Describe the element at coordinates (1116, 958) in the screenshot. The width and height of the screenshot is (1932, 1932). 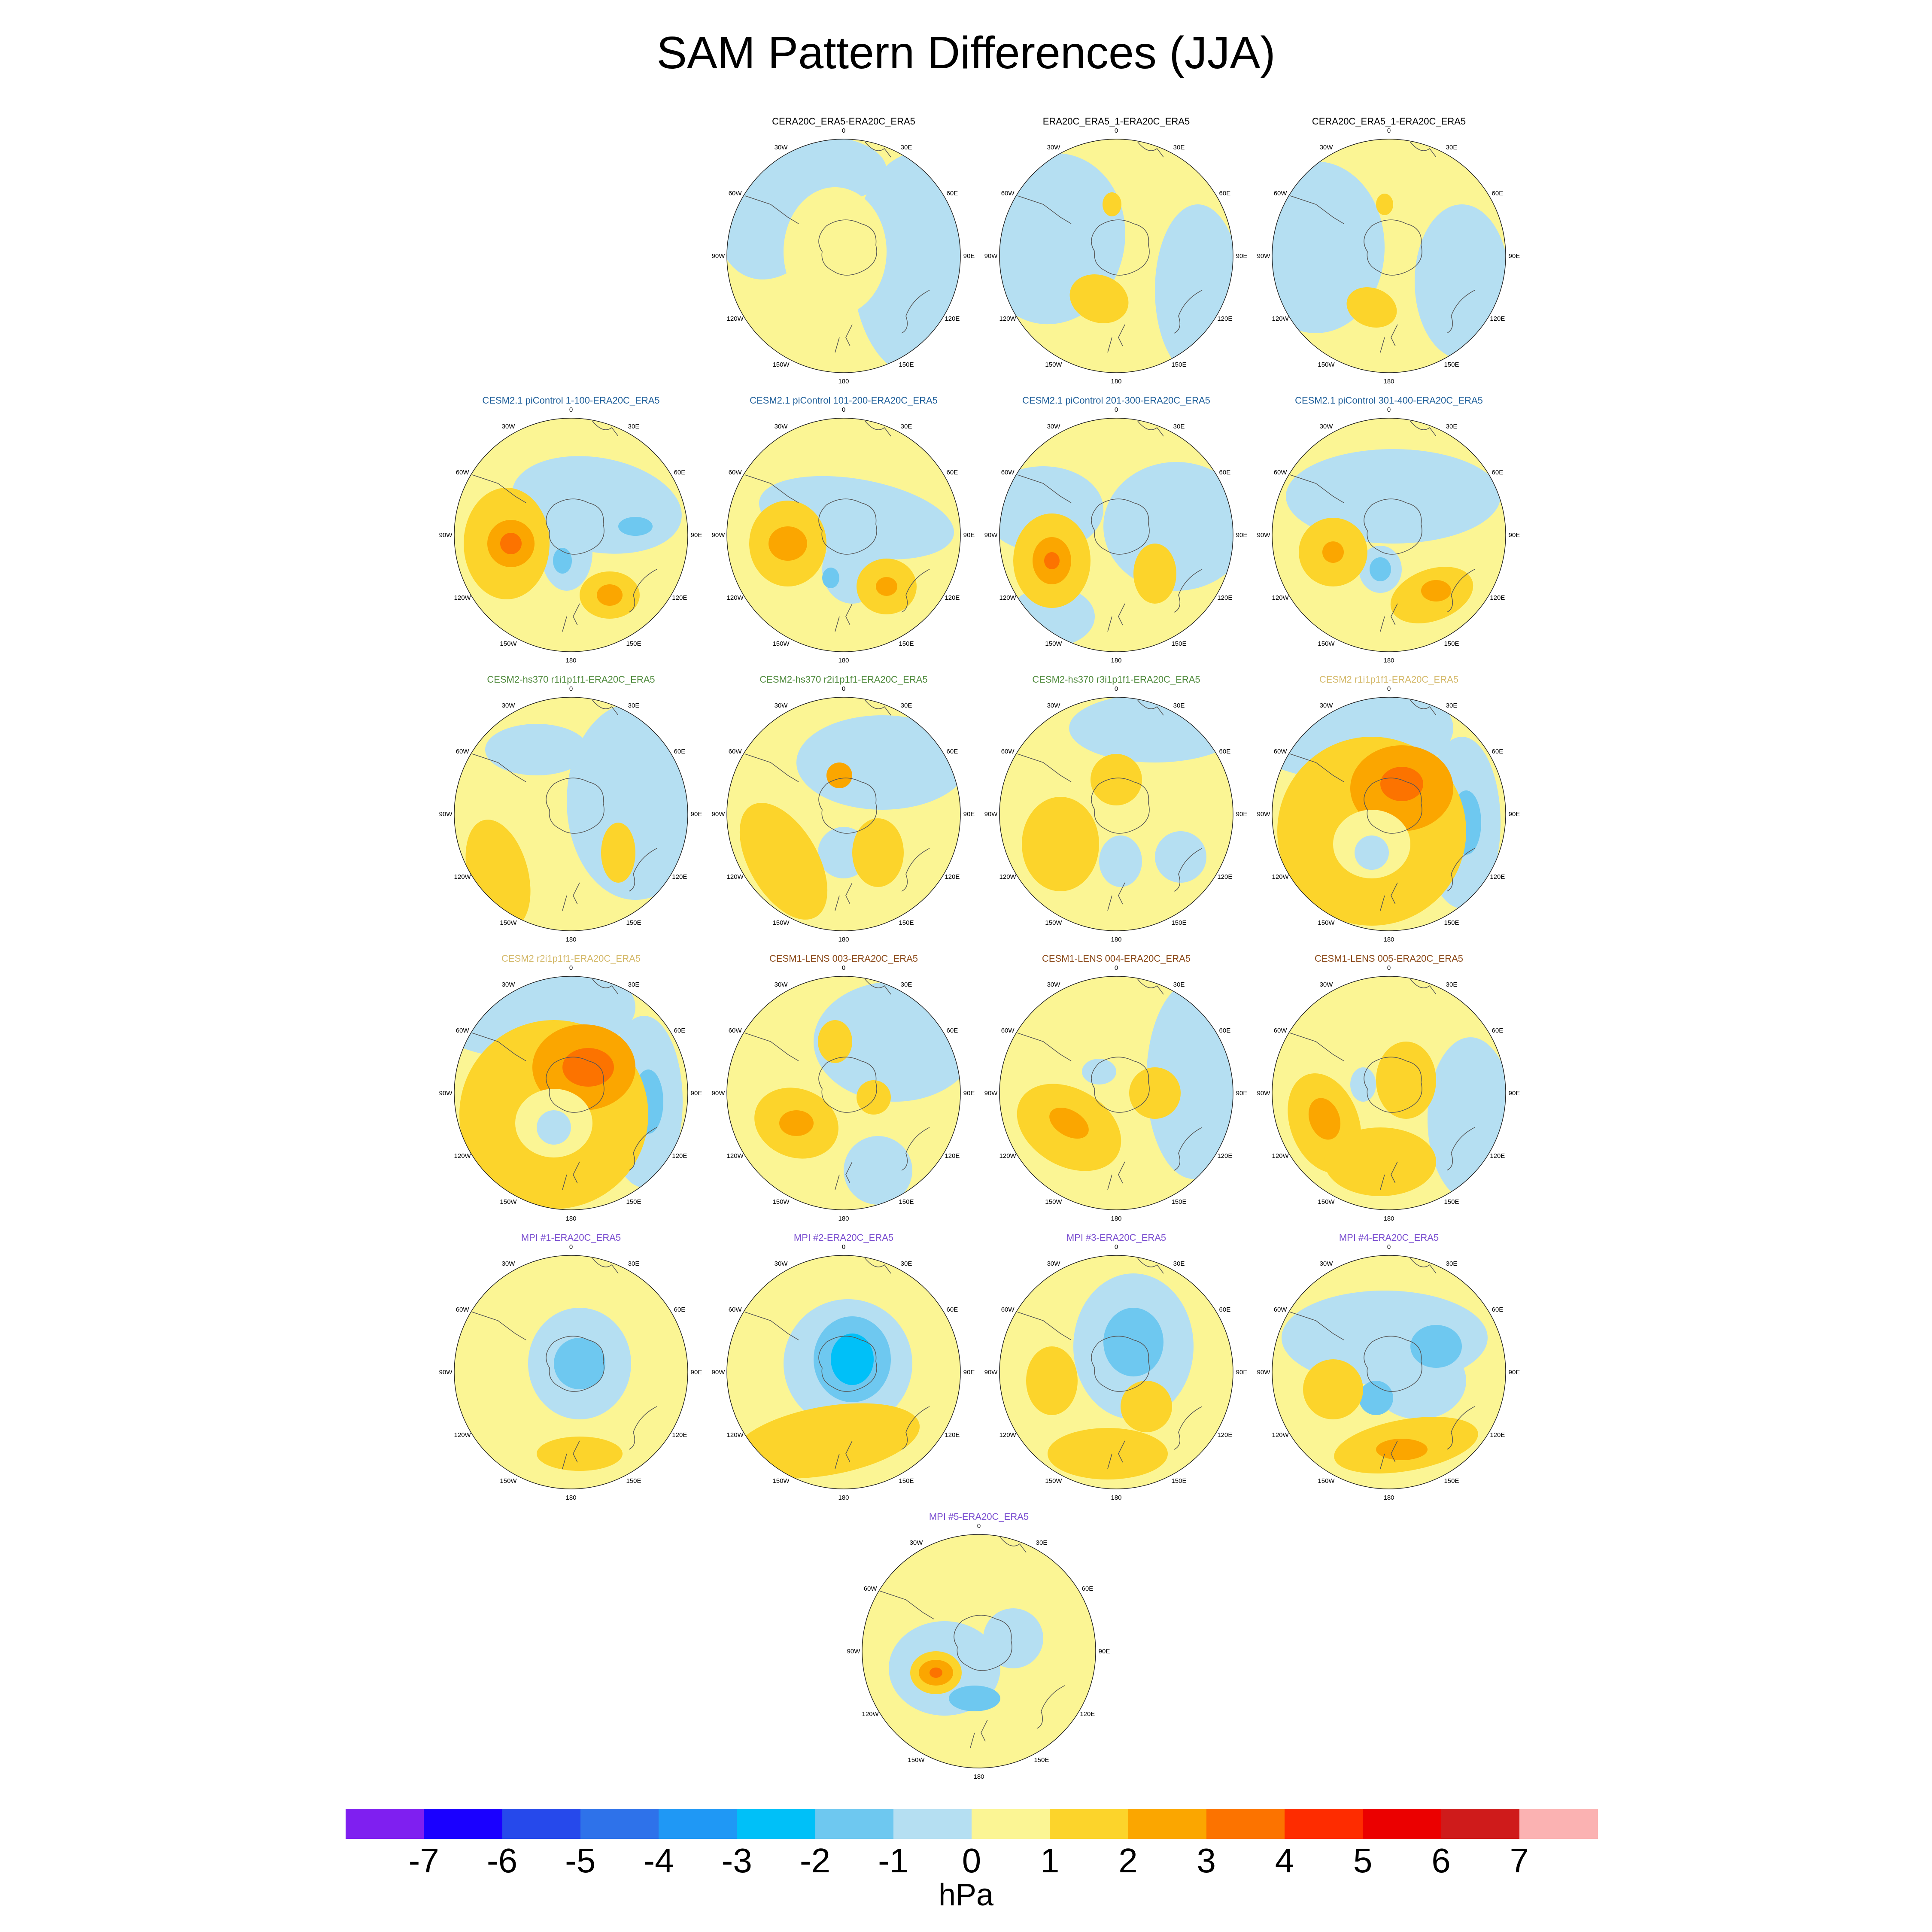
I see `panel-title: CESM1-LENS 004-ERA20C_ERA5` at that location.